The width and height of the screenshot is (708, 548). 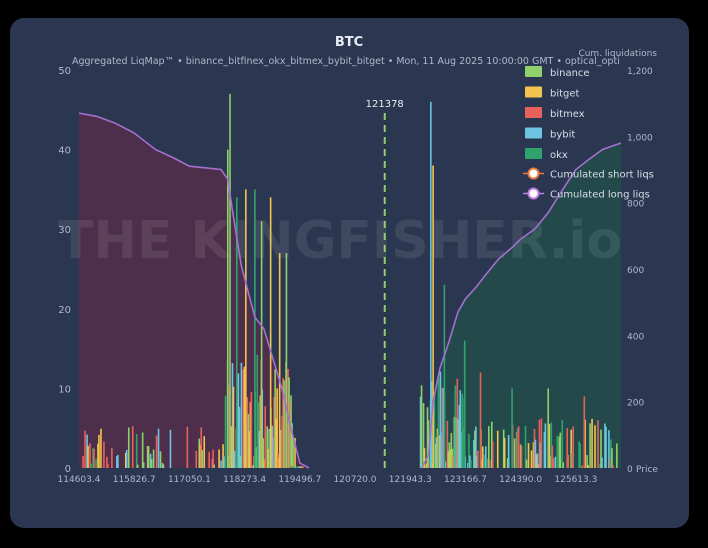 What do you see at coordinates (562, 135) in the screenshot?
I see `legend-label: bybit` at bounding box center [562, 135].